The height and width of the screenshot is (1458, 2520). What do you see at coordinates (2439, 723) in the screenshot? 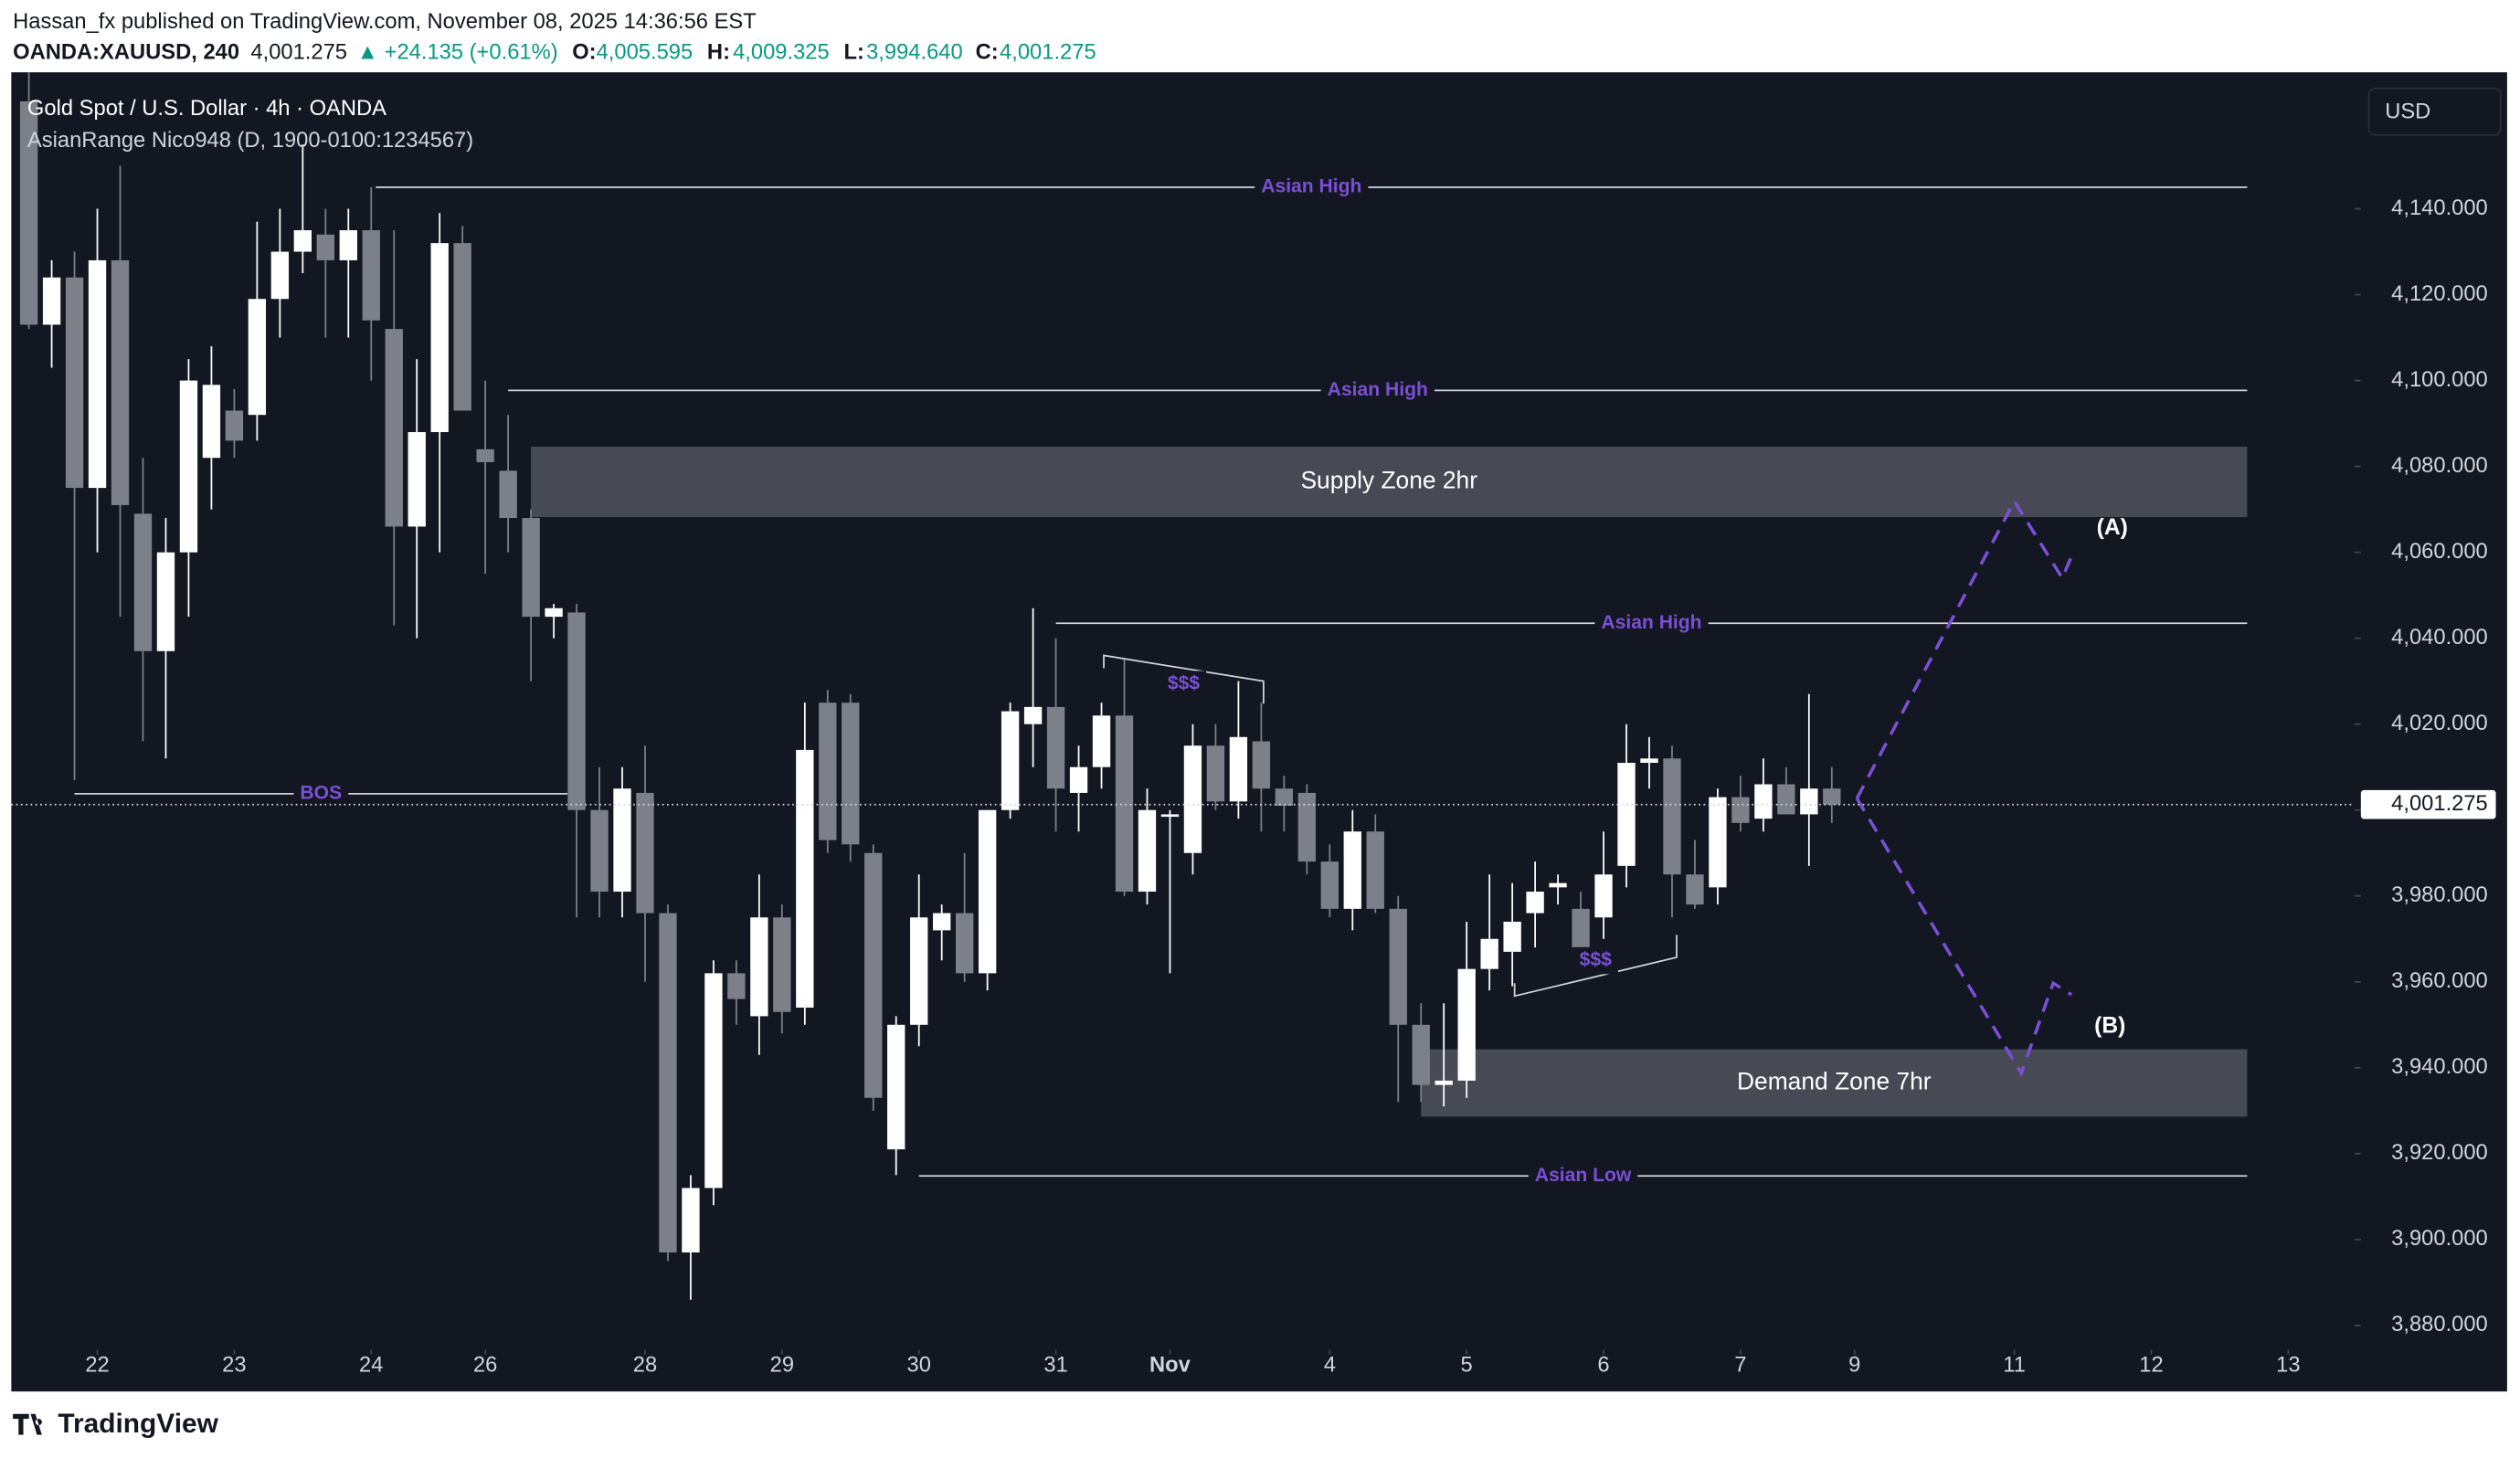
I see `y-tick-label: 4,020.000` at bounding box center [2439, 723].